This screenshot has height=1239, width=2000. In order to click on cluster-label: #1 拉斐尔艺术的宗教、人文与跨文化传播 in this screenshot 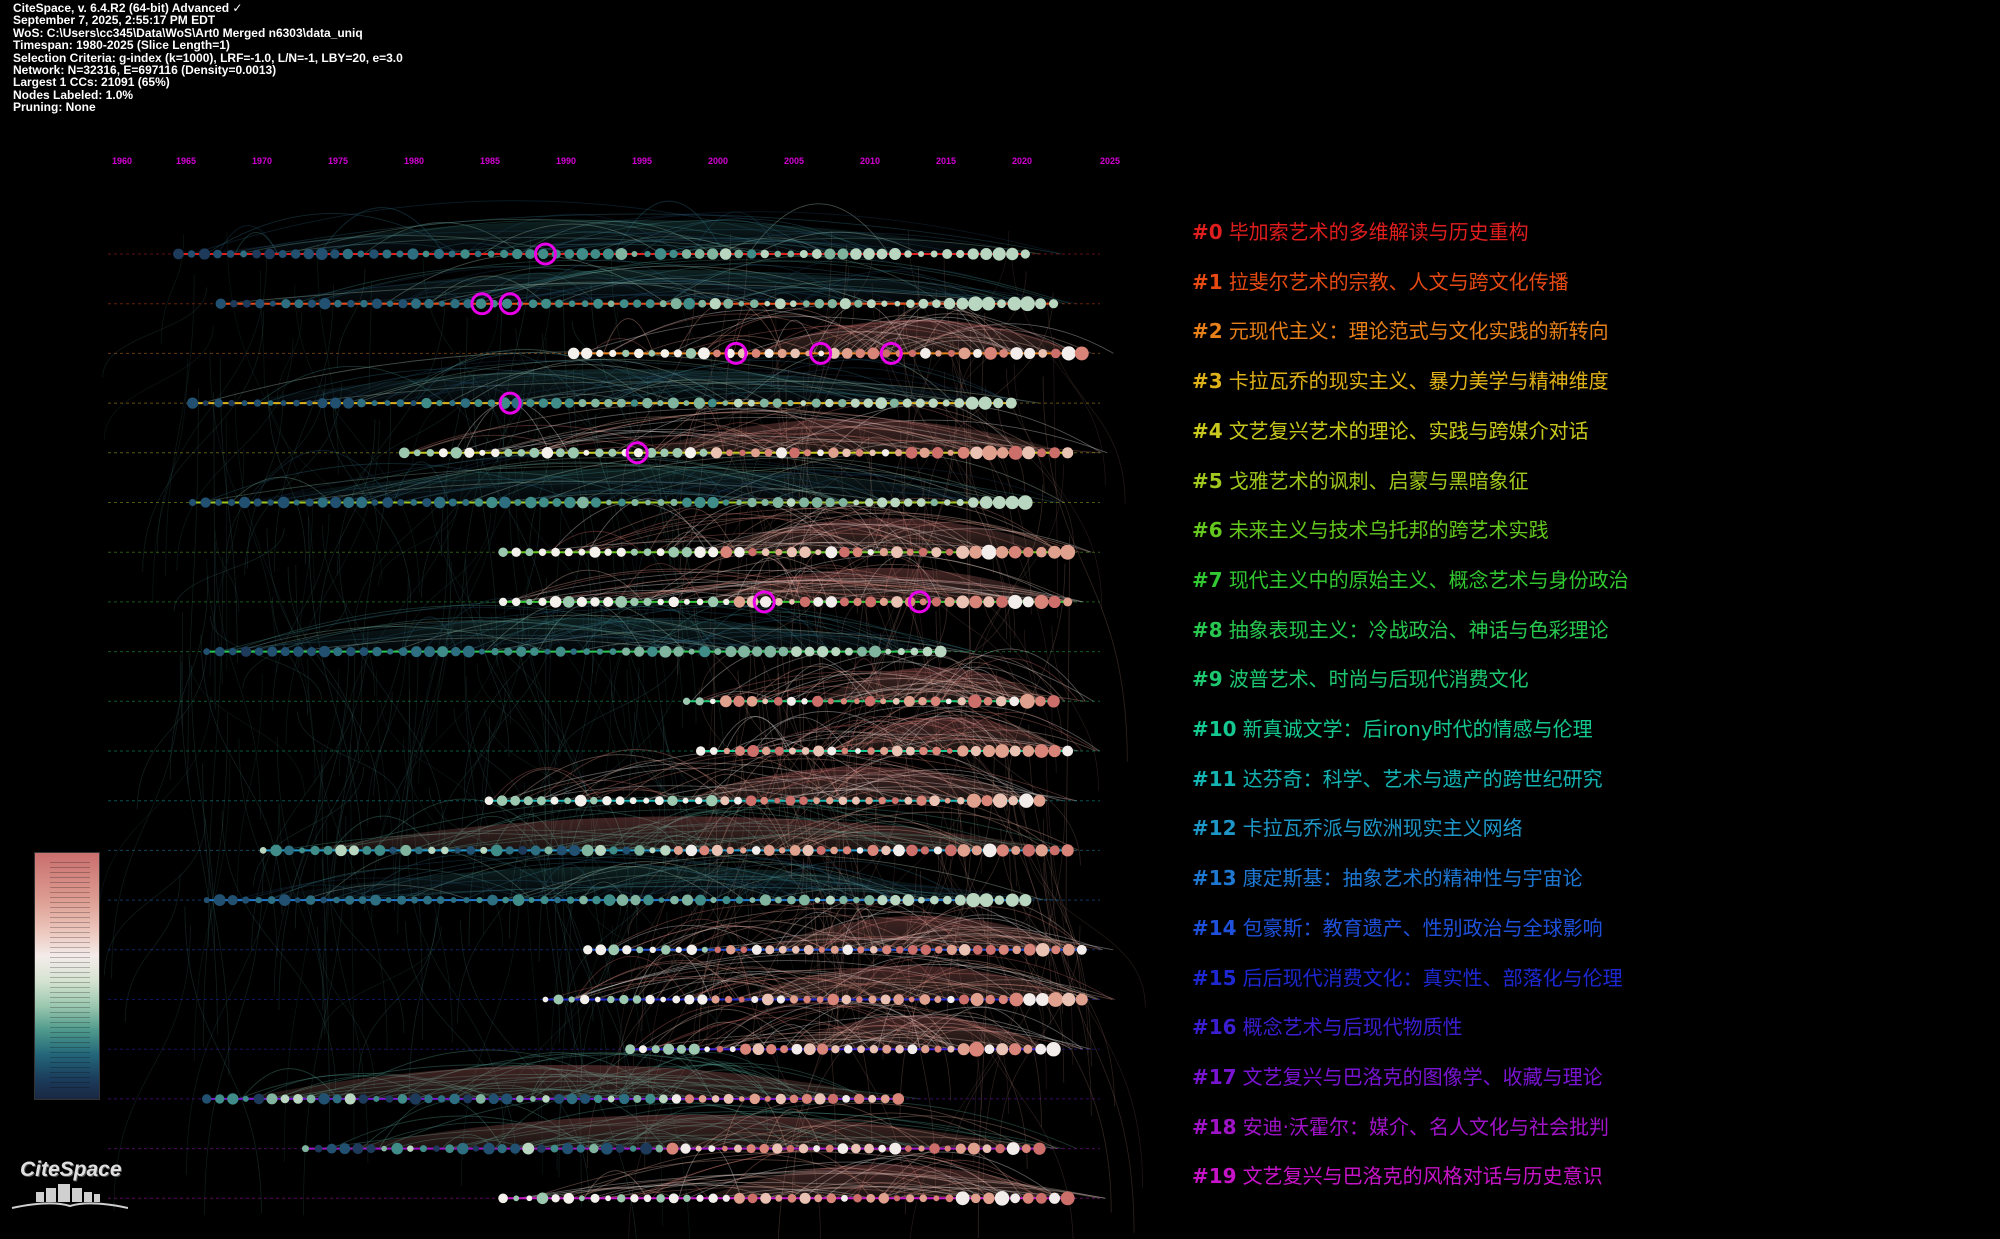, I will do `click(1380, 280)`.